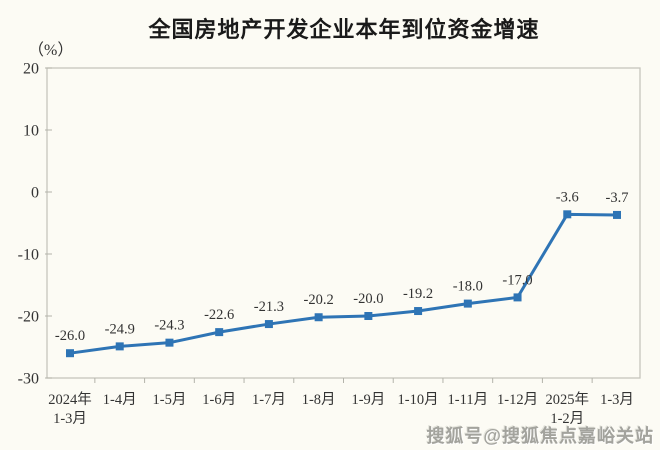  What do you see at coordinates (319, 300) in the screenshot?
I see `data-point-label: -20.2` at bounding box center [319, 300].